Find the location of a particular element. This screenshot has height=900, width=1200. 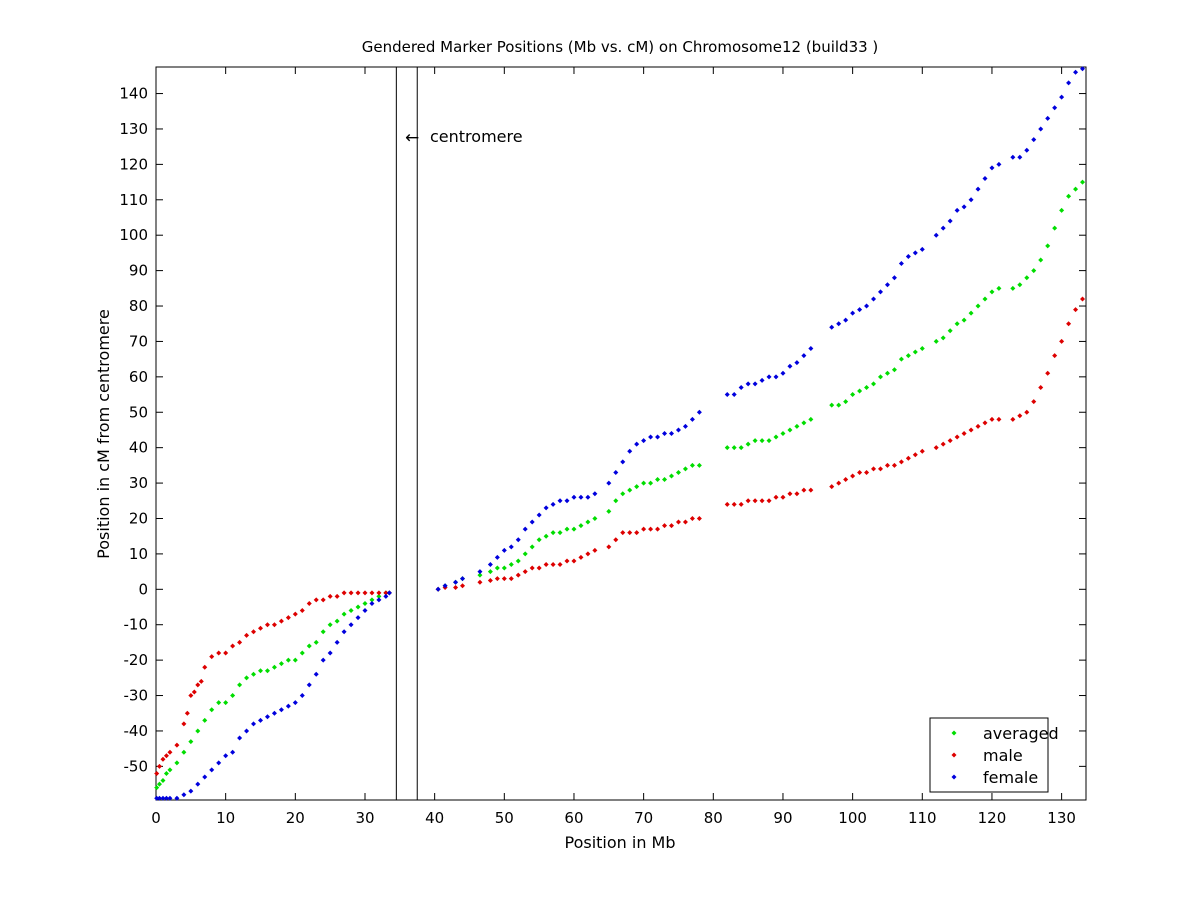

x-tick-label: 100 is located at coordinates (852, 818).